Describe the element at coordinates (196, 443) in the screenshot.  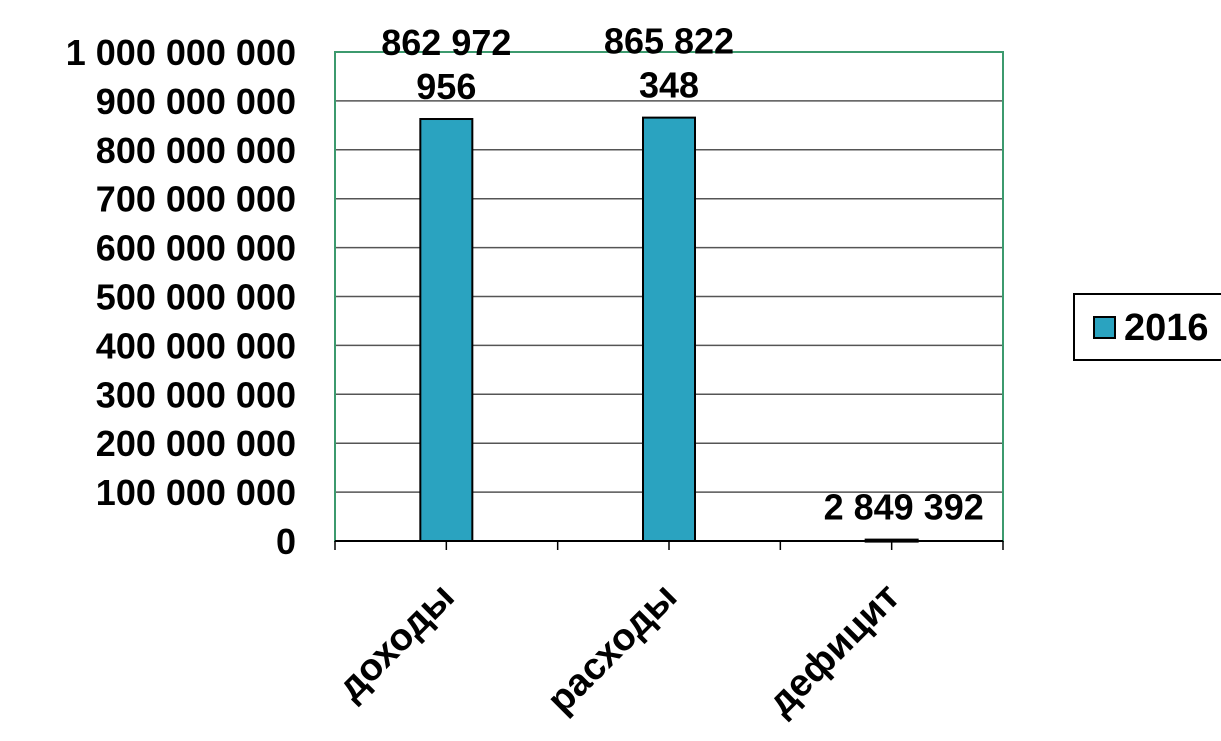
I see `y-tick-label: 200 000 000` at that location.